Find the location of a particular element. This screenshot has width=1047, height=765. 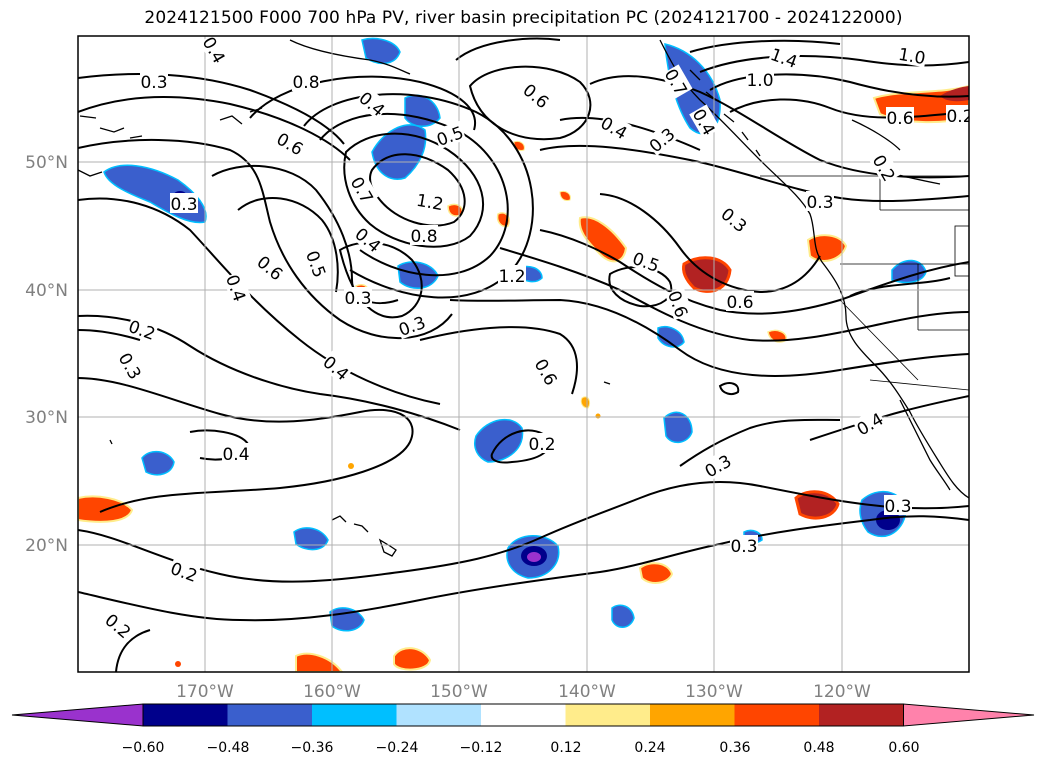

colorbar is located at coordinates (523, 715).